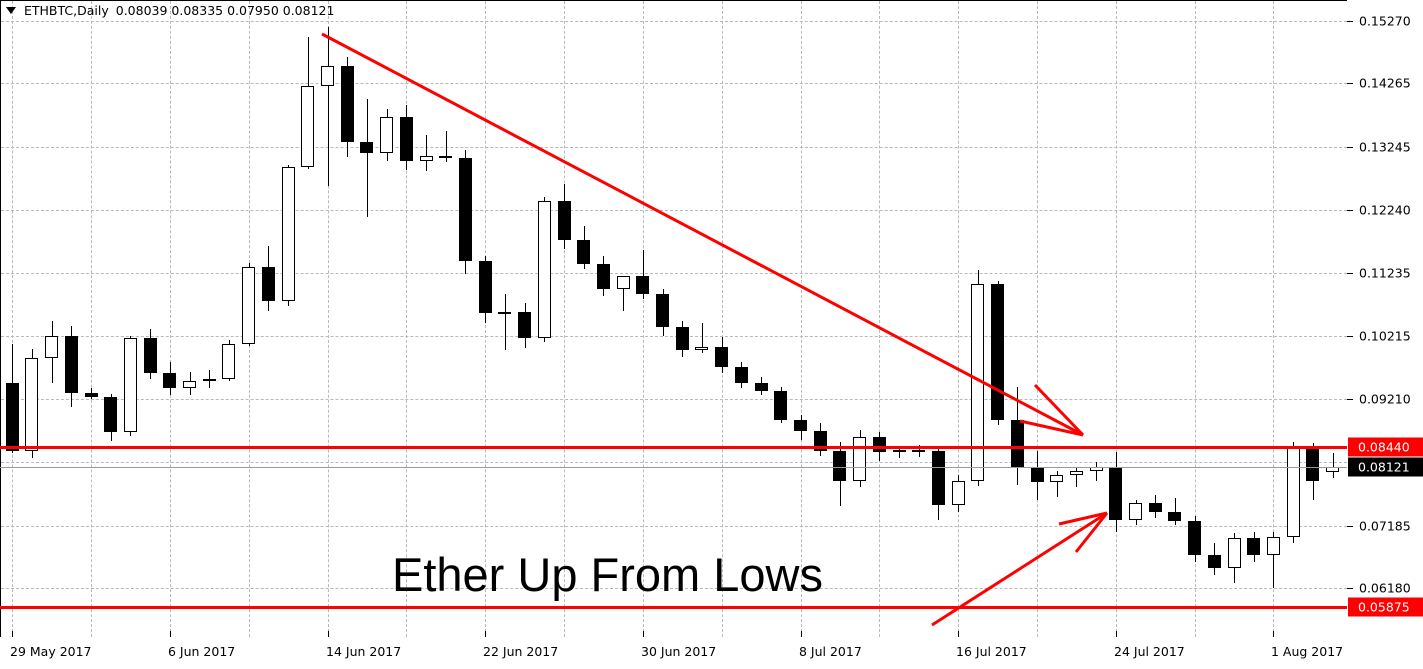 This screenshot has width=1423, height=669. Describe the element at coordinates (1385, 336) in the screenshot. I see `price-axis-label: 0.10215` at that location.